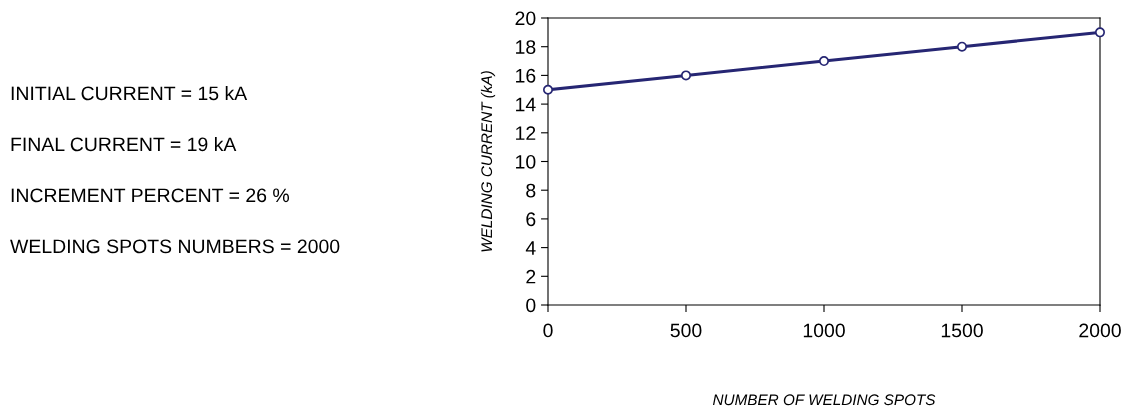  I want to click on x-tick-label: 500, so click(686, 330).